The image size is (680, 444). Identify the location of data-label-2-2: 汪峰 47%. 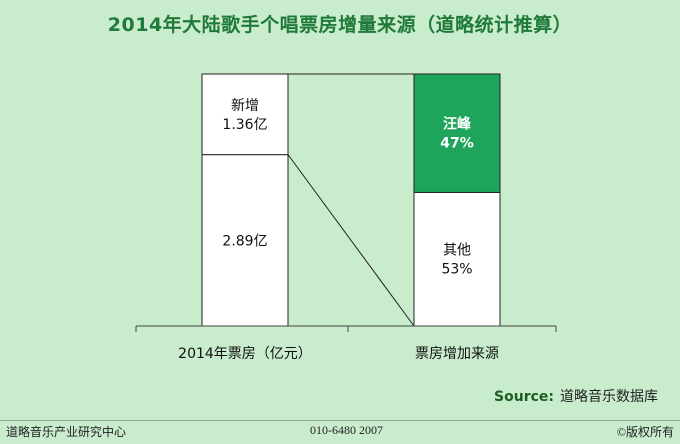
(457, 134).